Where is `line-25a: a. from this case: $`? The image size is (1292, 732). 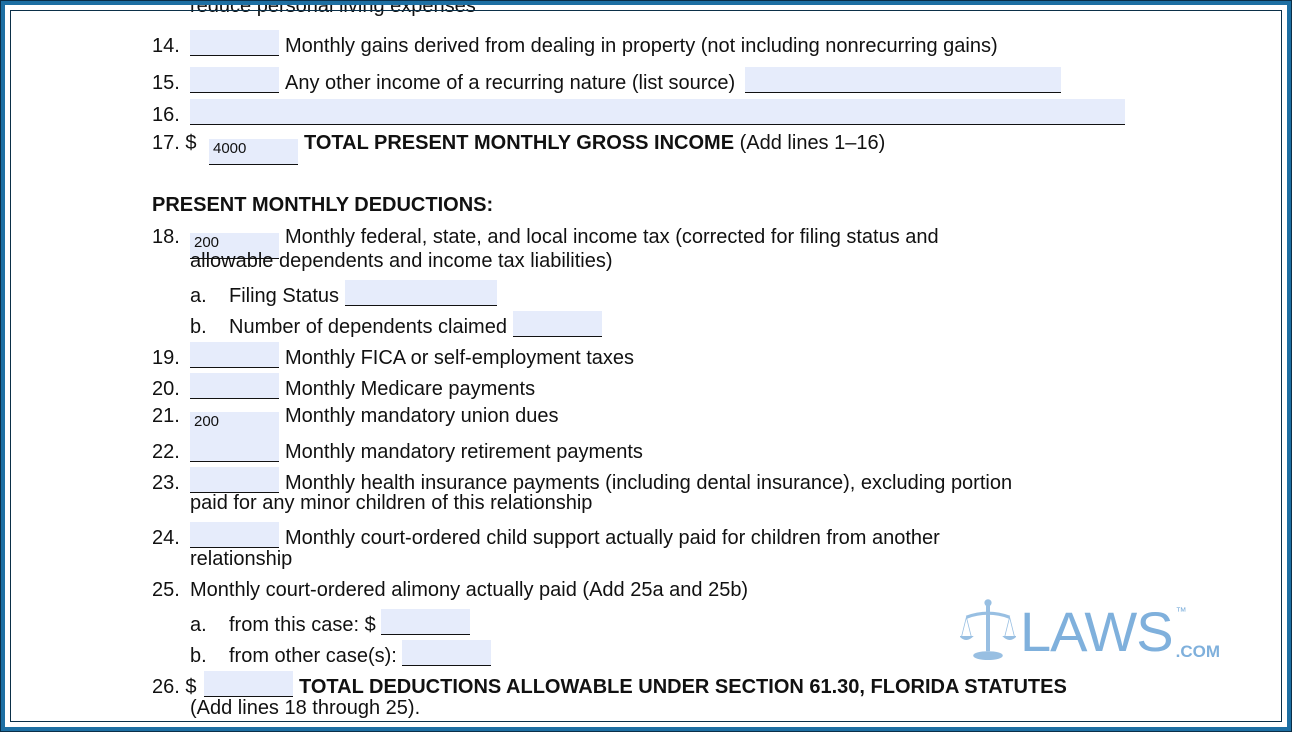 line-25a: a. from this case: $ is located at coordinates (333, 623).